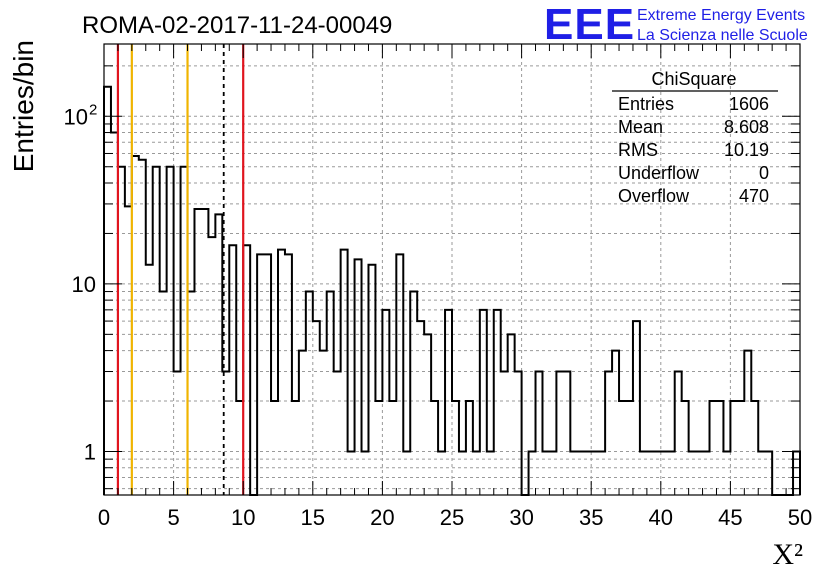 This screenshot has height=572, width=836. I want to click on stat-value-entries: 1606, so click(749, 104).